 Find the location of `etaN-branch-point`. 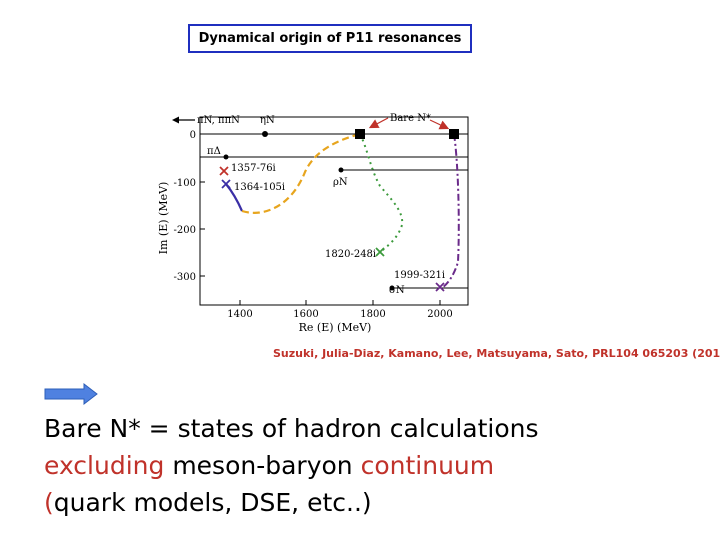

etaN-branch-point is located at coordinates (265, 134).